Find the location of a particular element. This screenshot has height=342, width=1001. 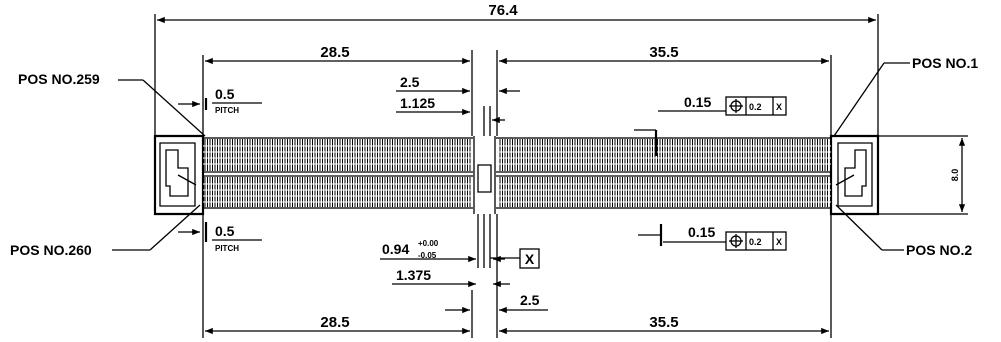

top-tolerance-value: 0.15 is located at coordinates (697, 102).